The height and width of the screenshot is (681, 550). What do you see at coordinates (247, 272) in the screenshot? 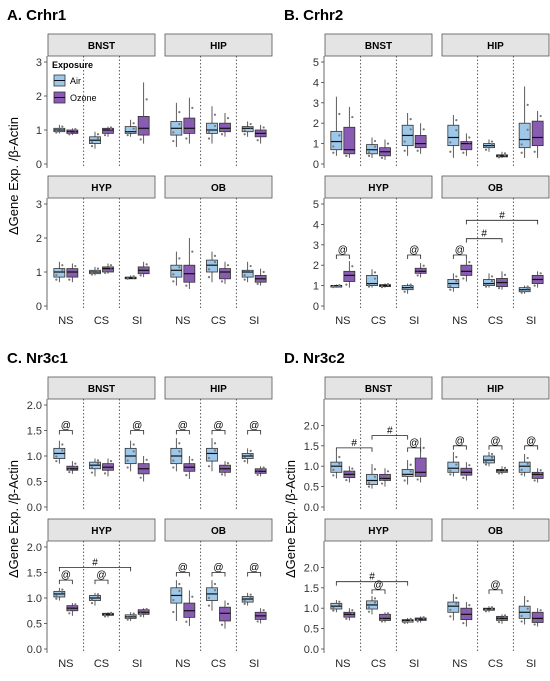
I see `box-si-air` at bounding box center [247, 272].